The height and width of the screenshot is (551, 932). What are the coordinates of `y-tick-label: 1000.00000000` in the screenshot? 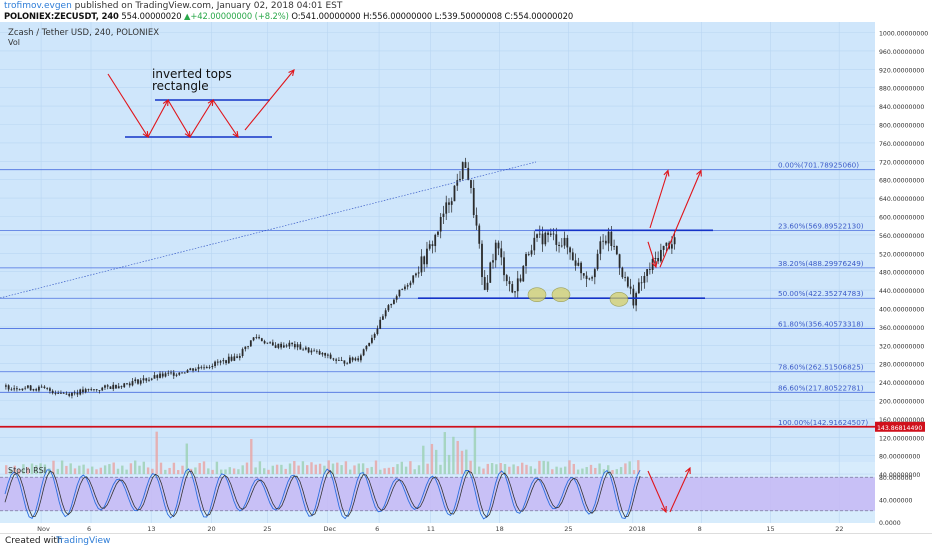 It's located at (903, 34).